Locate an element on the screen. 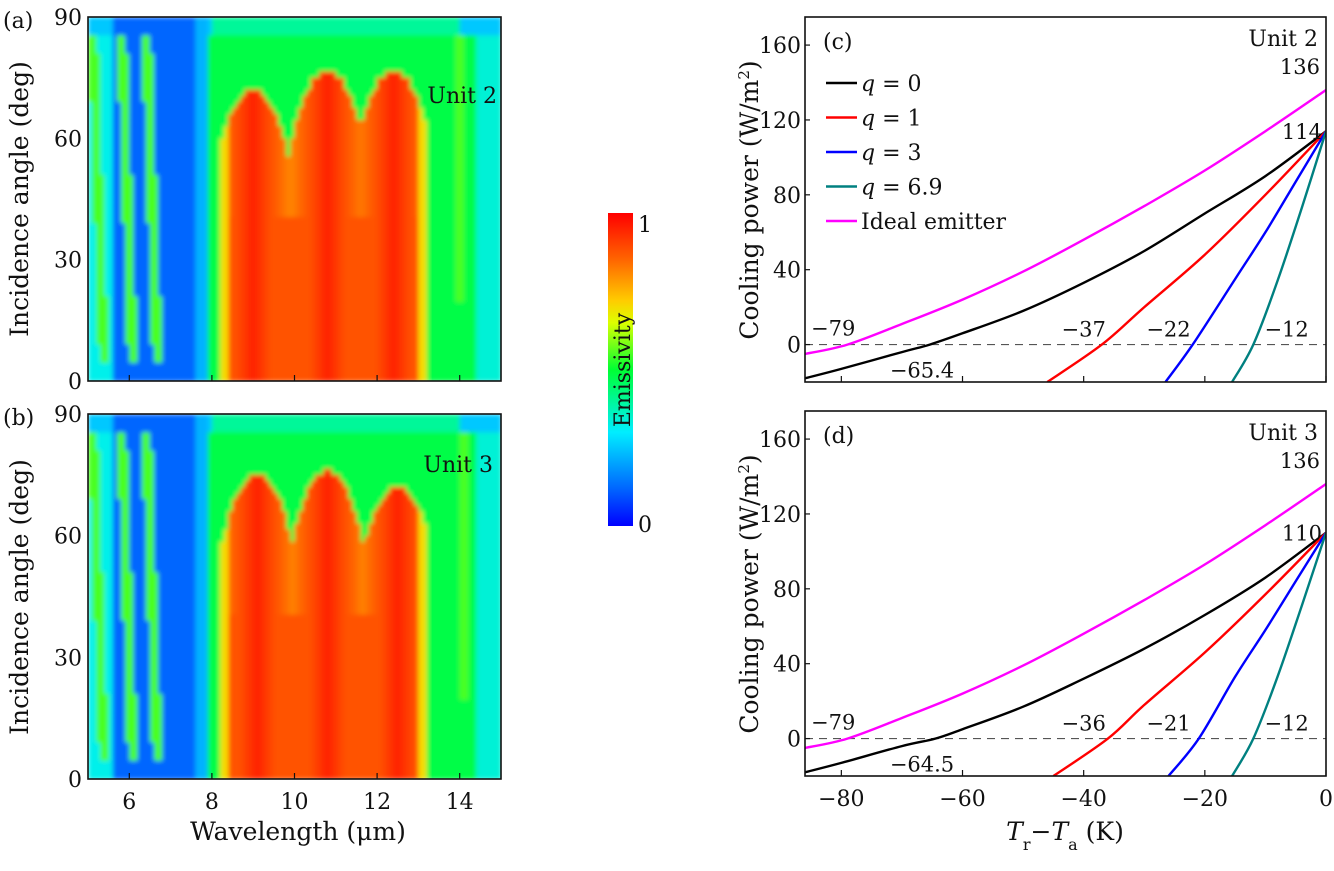 This screenshot has width=1334, height=871. unit-label-b: Unit 3 is located at coordinates (458, 465).